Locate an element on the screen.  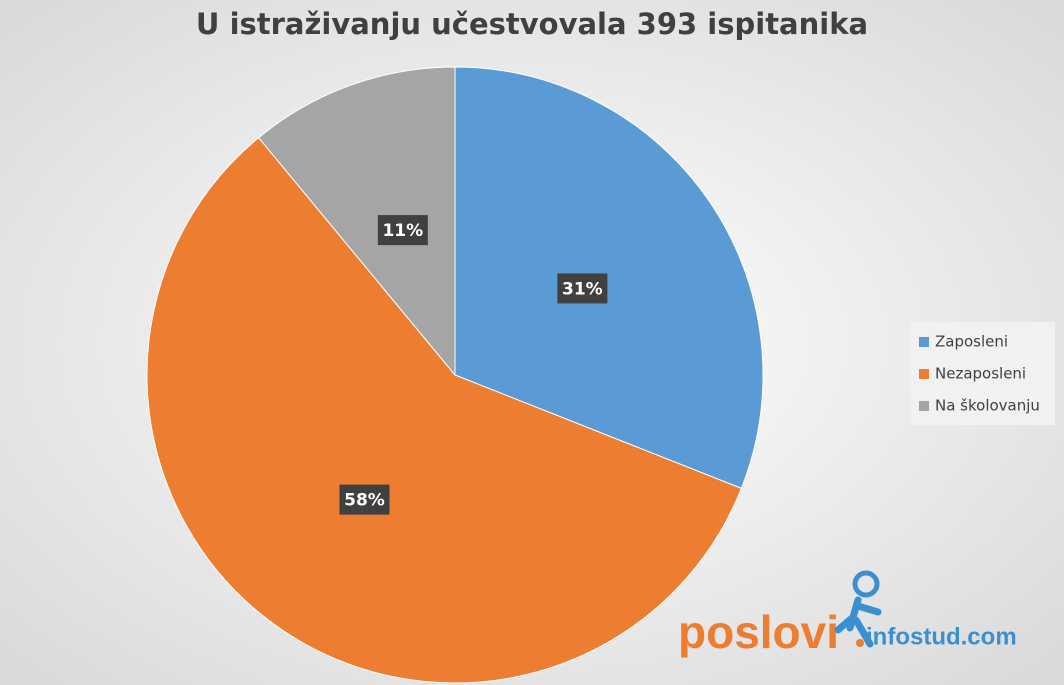
logo-domain: infostud.com is located at coordinates (941, 636).